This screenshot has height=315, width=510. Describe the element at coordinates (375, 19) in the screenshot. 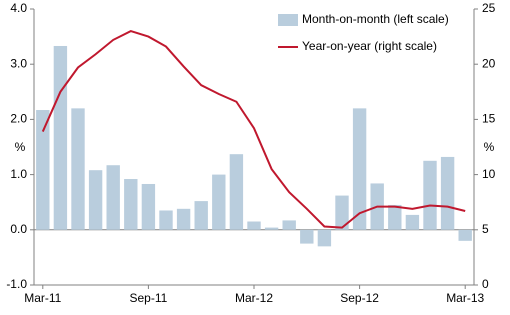

I see `legend-label: Month-on-month (left scale)` at that location.